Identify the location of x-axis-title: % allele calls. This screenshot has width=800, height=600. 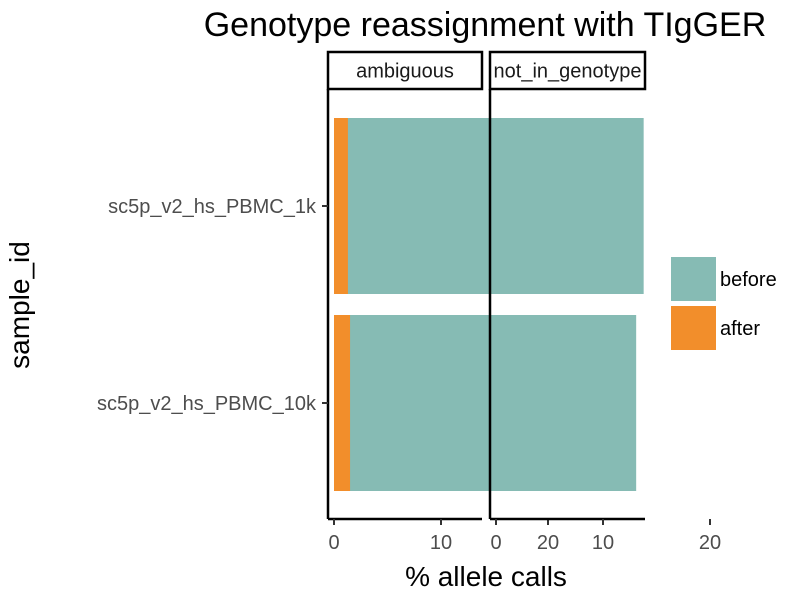
(486, 576).